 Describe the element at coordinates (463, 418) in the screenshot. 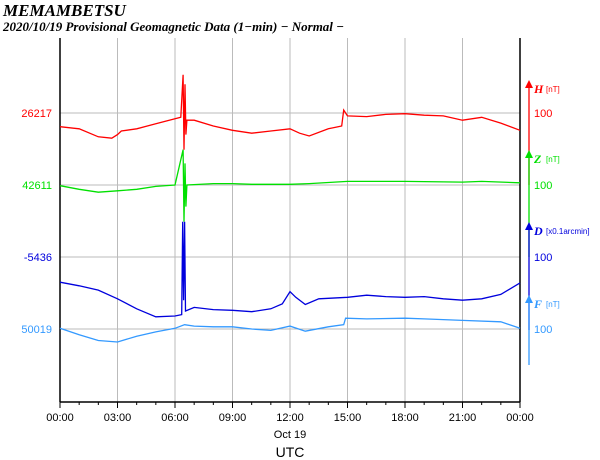

I see `x-tick-label: 21:00` at that location.